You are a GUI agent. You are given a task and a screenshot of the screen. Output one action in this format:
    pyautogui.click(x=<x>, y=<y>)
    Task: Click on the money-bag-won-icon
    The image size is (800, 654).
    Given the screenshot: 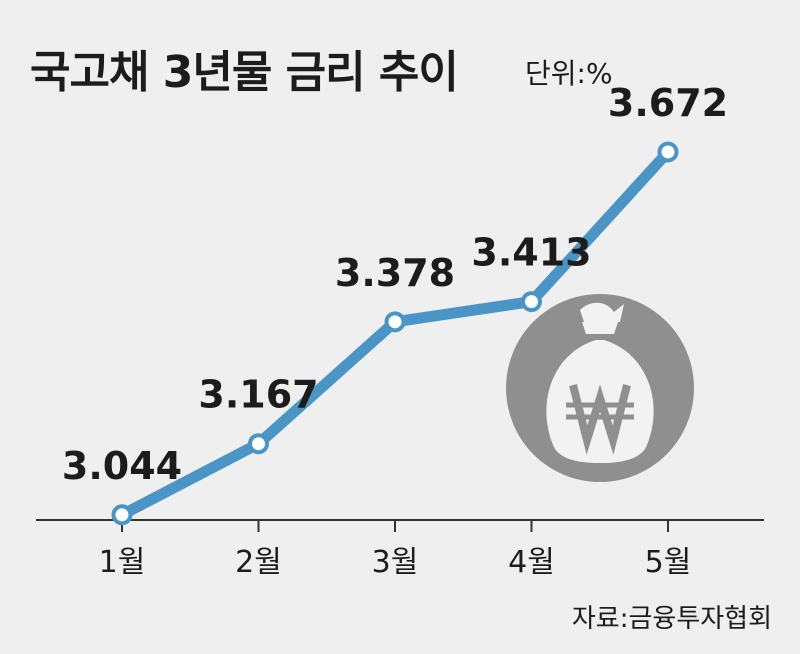 What is the action you would take?
    pyautogui.click(x=600, y=388)
    